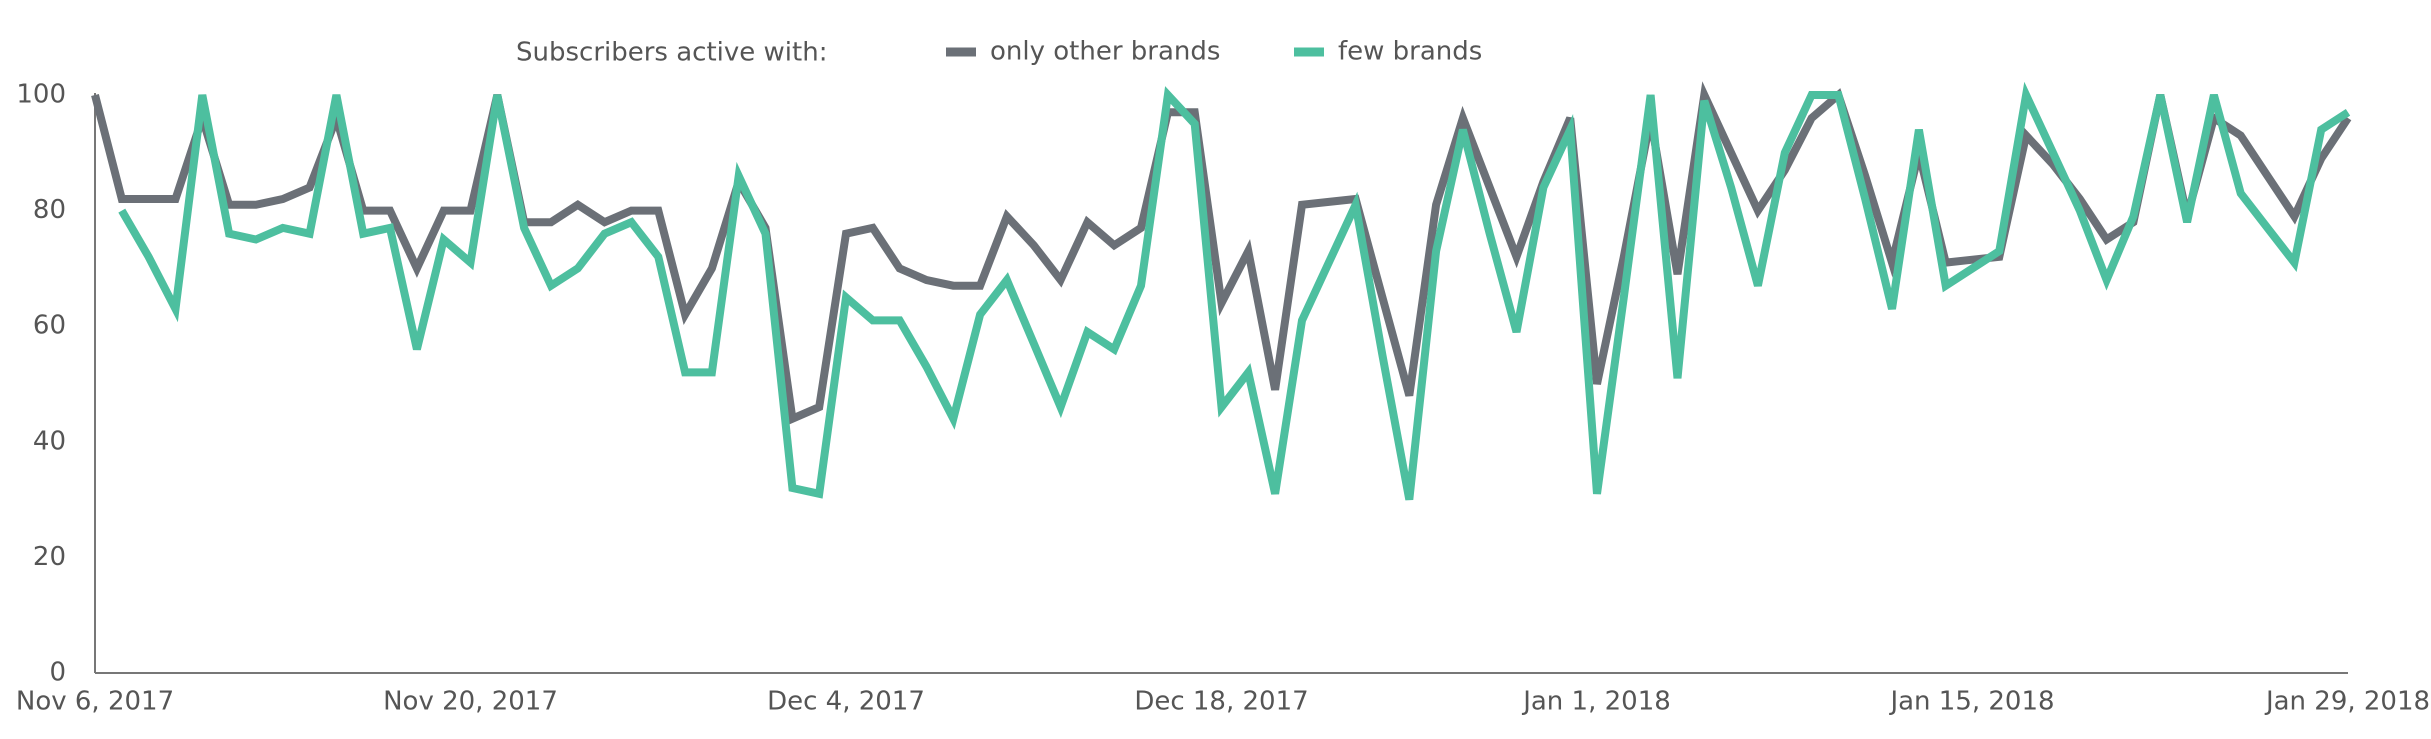  Describe the element at coordinates (1596, 702) in the screenshot. I see `x-tick-label: Jan 1, 2018` at that location.